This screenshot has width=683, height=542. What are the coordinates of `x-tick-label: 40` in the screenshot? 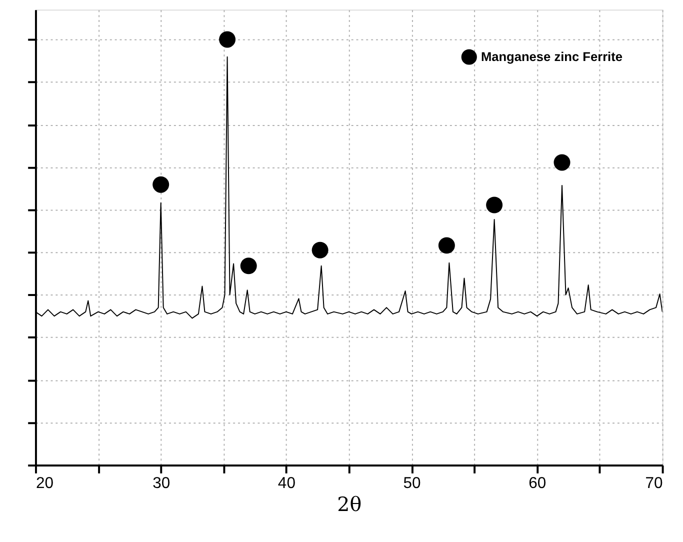 It's located at (287, 483).